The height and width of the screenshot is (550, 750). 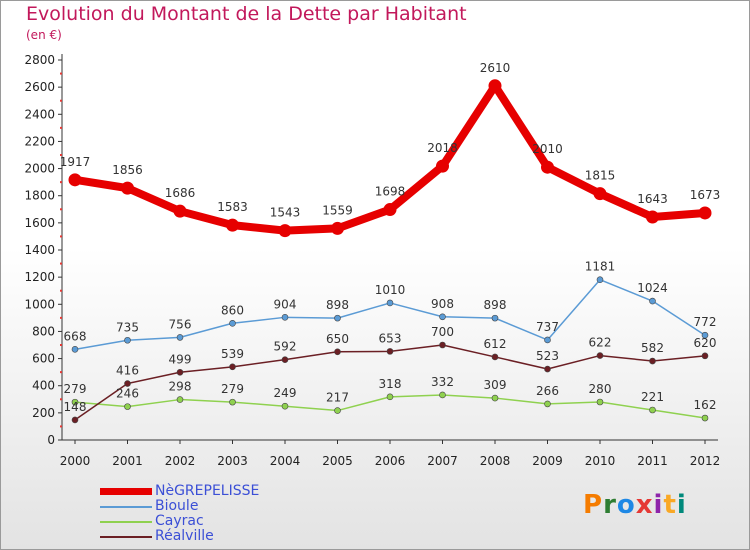 I want to click on point-negrepelisse-2012, so click(x=705, y=213).